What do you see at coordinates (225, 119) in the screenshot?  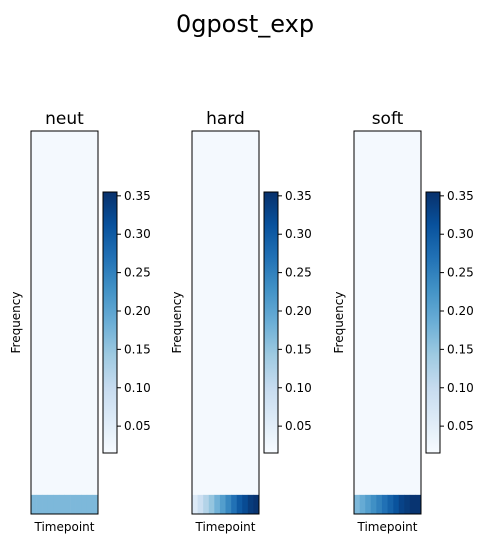 I see `panel-title: hard` at bounding box center [225, 119].